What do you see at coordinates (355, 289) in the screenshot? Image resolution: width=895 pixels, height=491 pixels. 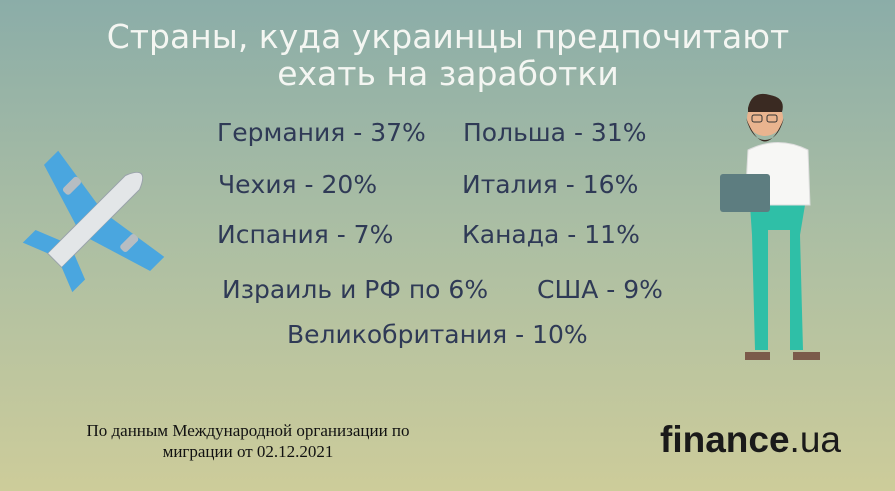 I see `country-item: Израиль и РФ по 6%` at bounding box center [355, 289].